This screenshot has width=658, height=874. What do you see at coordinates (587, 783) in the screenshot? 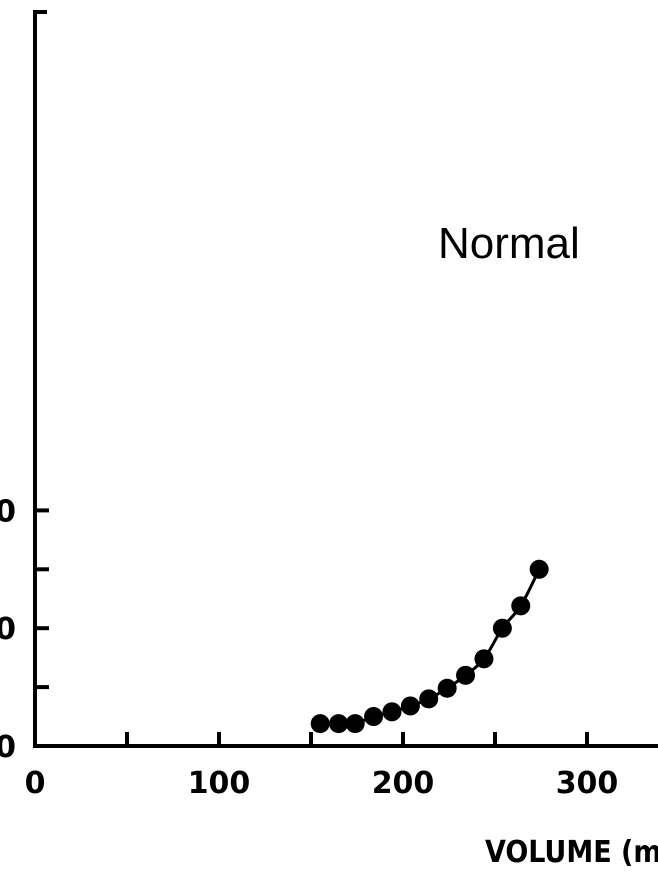
I see `x-tick-label-300: 300` at bounding box center [587, 783].